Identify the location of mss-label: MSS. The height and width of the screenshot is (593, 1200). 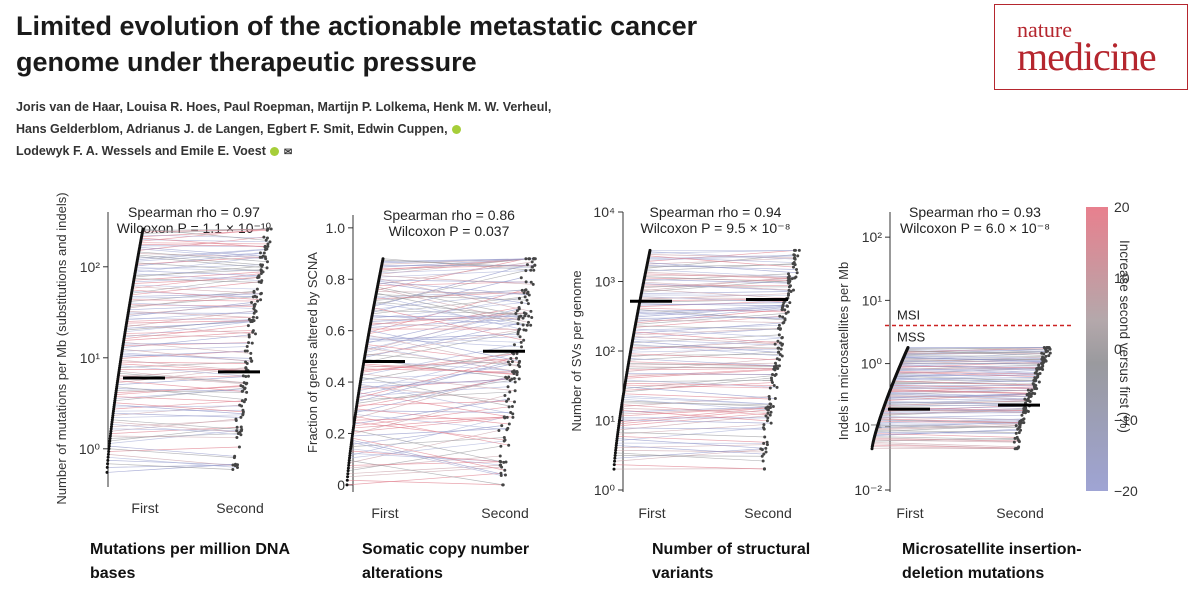
(911, 337).